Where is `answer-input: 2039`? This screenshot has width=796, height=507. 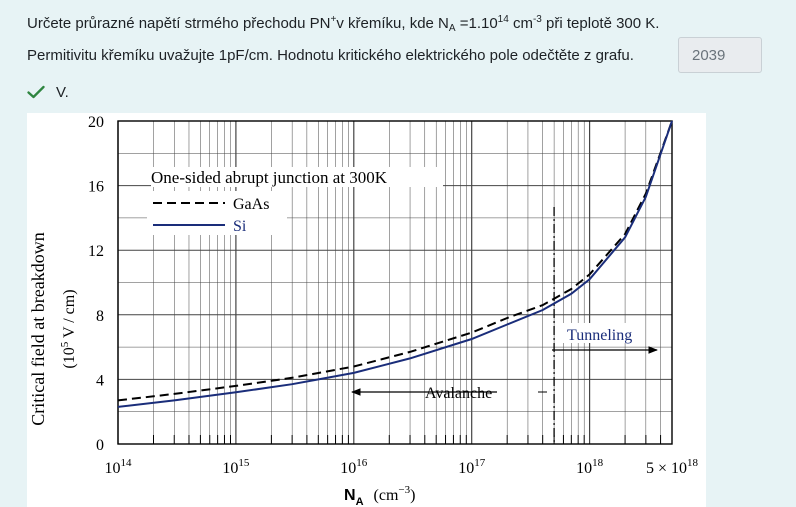 answer-input: 2039 is located at coordinates (720, 55).